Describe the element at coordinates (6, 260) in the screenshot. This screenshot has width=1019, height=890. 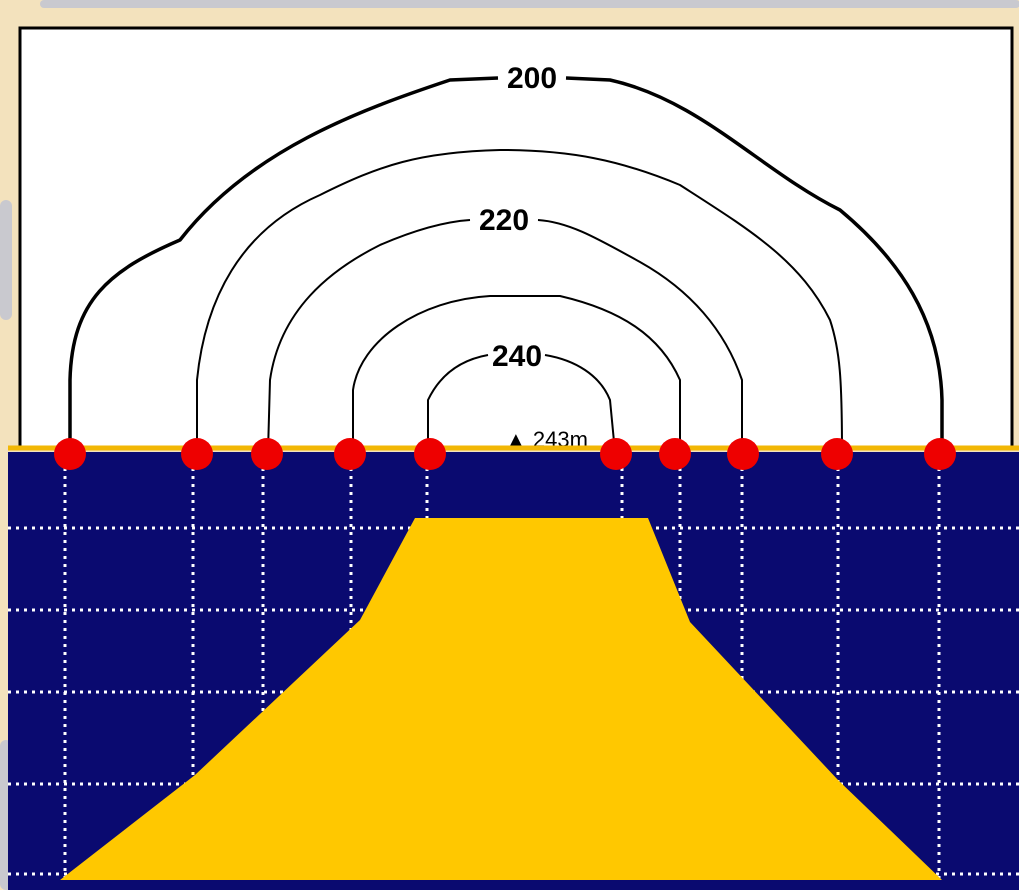
I see `decor-shape-left` at that location.